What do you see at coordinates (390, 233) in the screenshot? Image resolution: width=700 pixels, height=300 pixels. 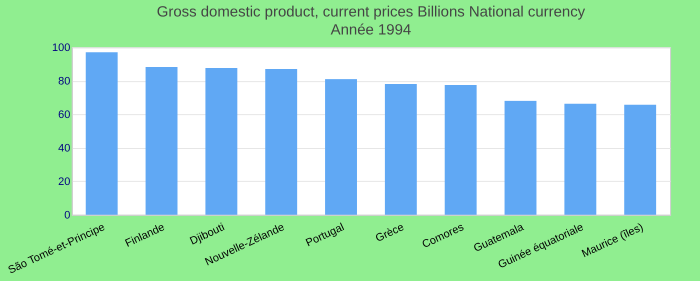 I see `x-tick-label: Grèce` at bounding box center [390, 233].